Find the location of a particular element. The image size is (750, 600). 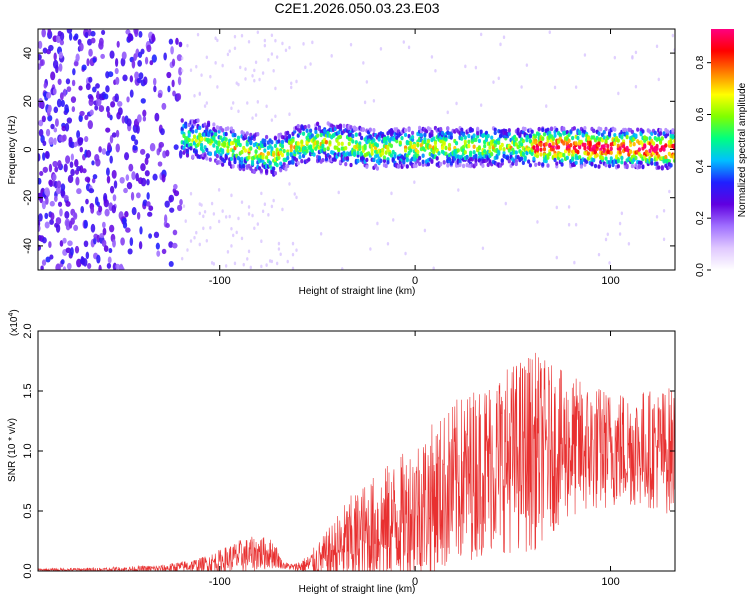

spectrogram-x-label: Height of straight line (km) is located at coordinates (357, 291).